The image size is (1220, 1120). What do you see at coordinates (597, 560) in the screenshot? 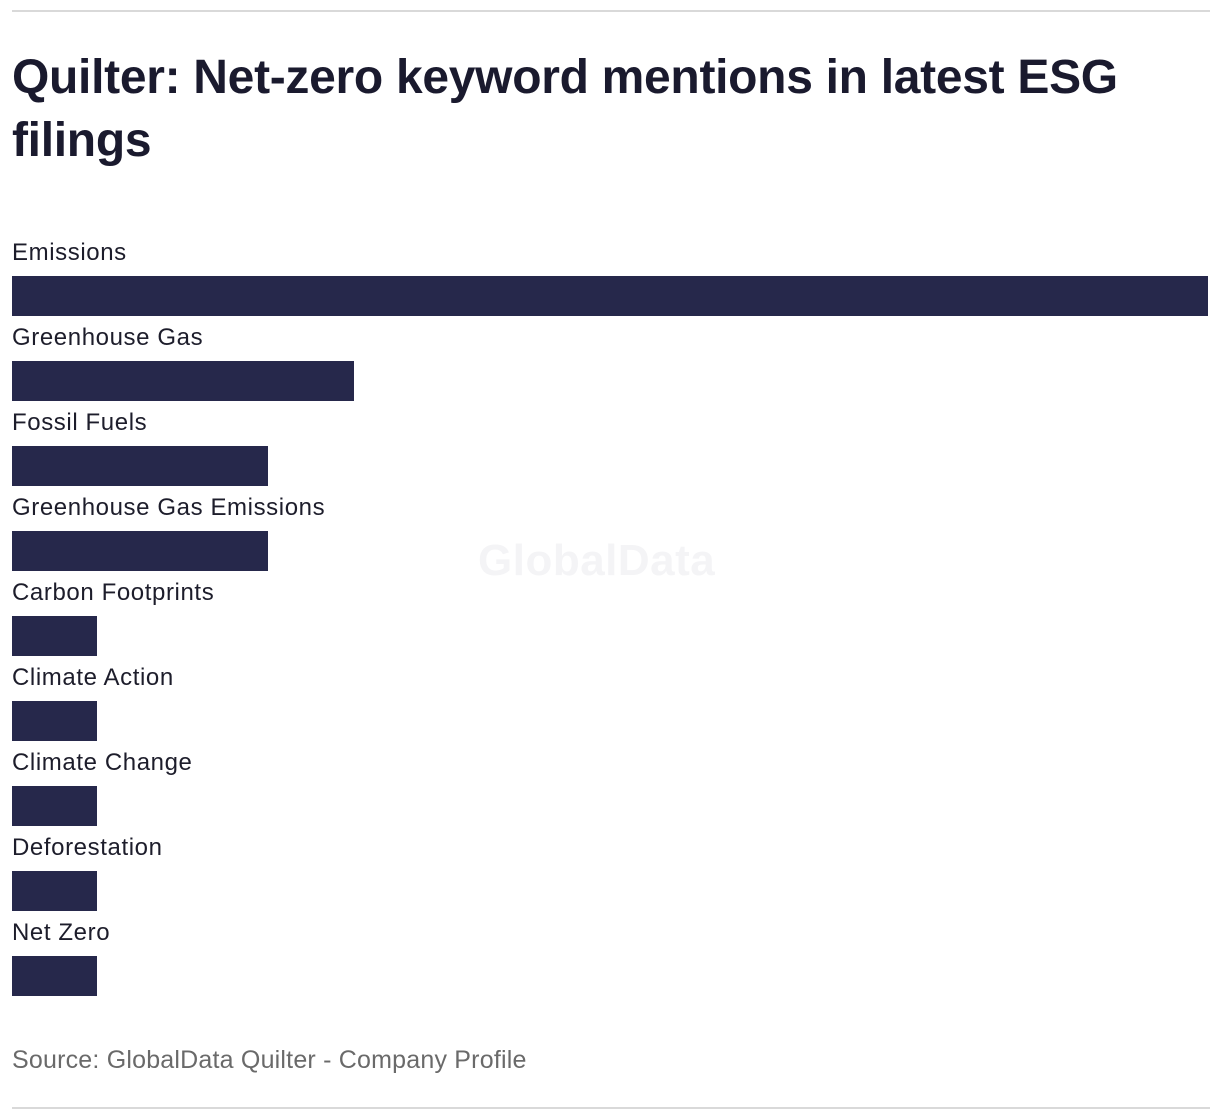
I see `watermark: GlobalData` at bounding box center [597, 560].